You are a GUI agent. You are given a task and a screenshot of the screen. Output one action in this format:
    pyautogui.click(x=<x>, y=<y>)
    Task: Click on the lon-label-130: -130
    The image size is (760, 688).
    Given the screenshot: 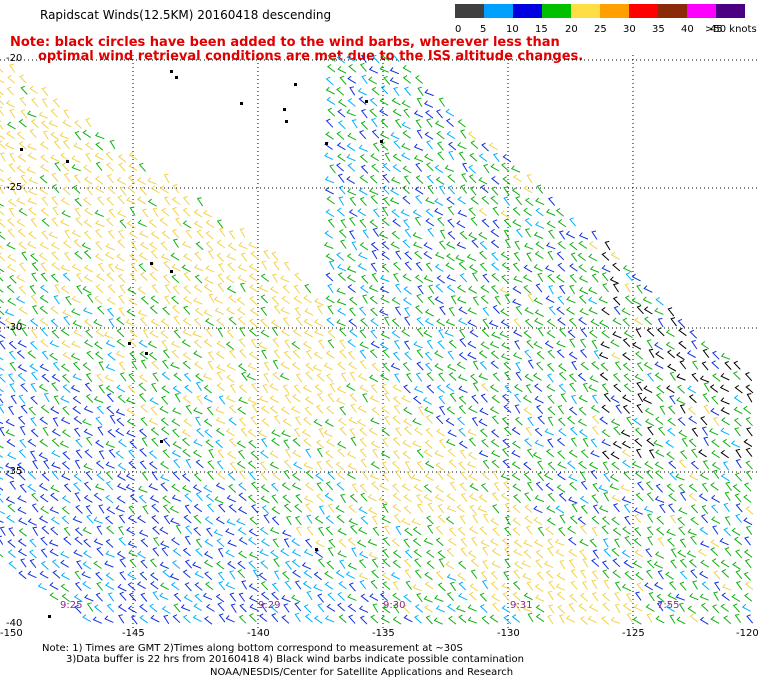 What is the action you would take?
    pyautogui.click(x=508, y=633)
    